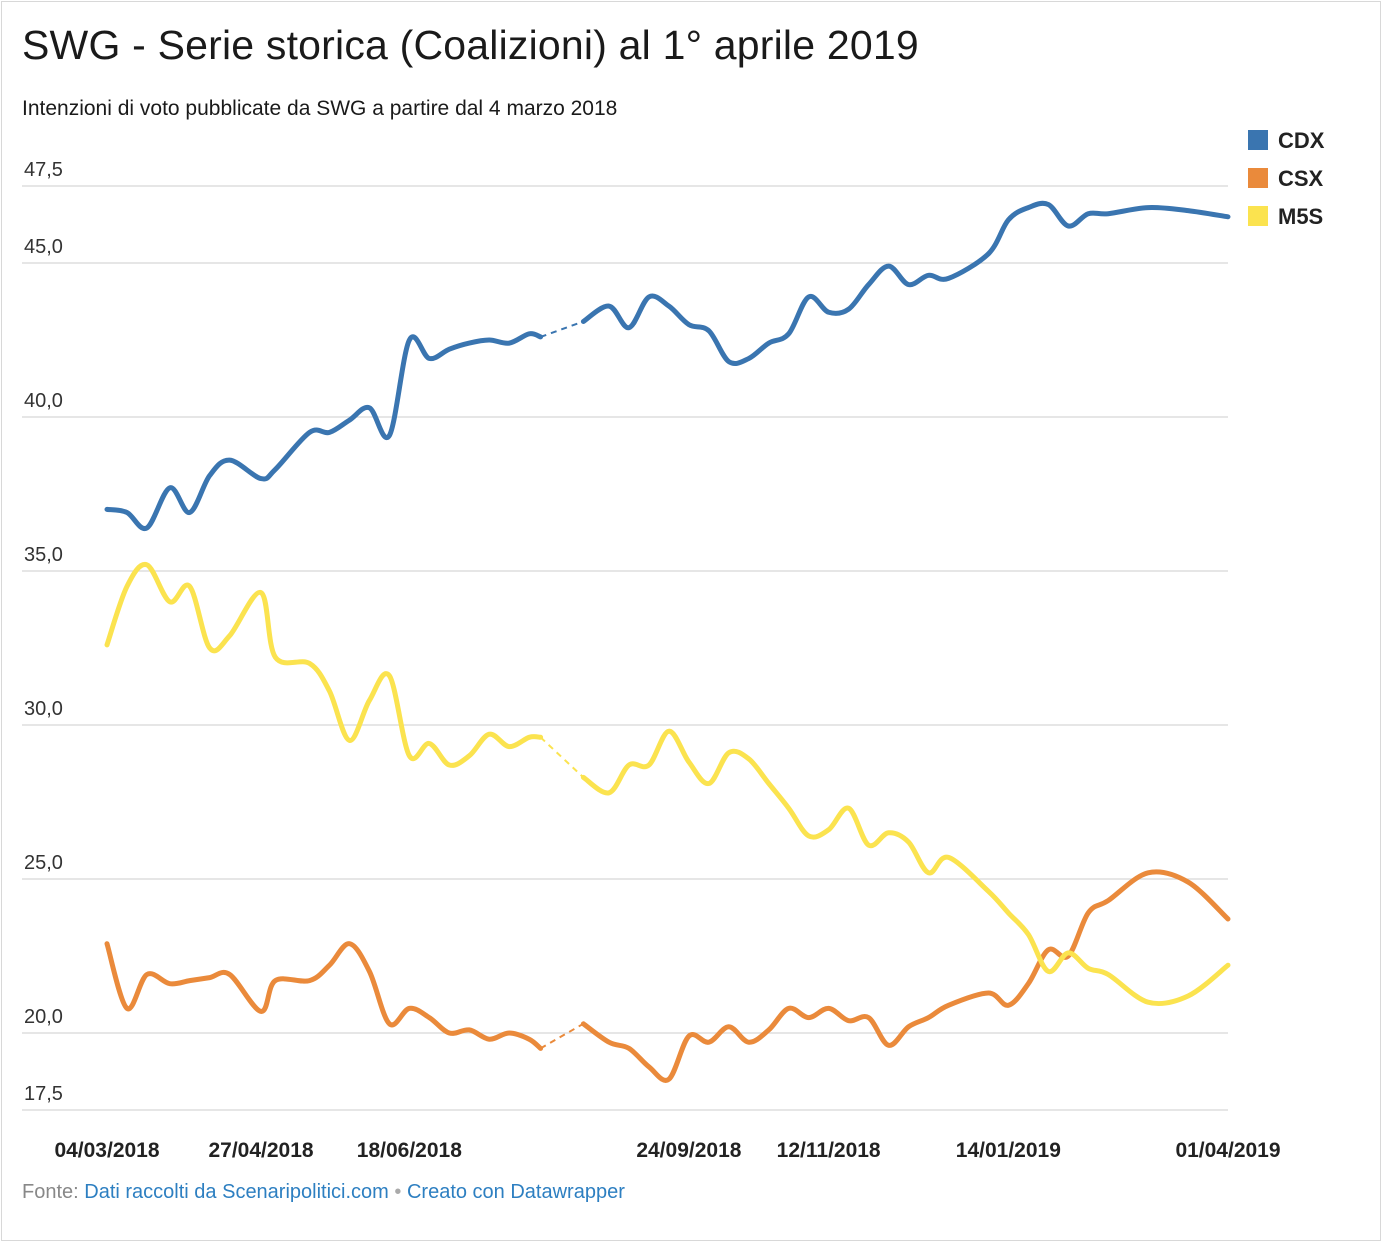 The image size is (1384, 1244). I want to click on y-tick-label: 20,0, so click(43, 1017).